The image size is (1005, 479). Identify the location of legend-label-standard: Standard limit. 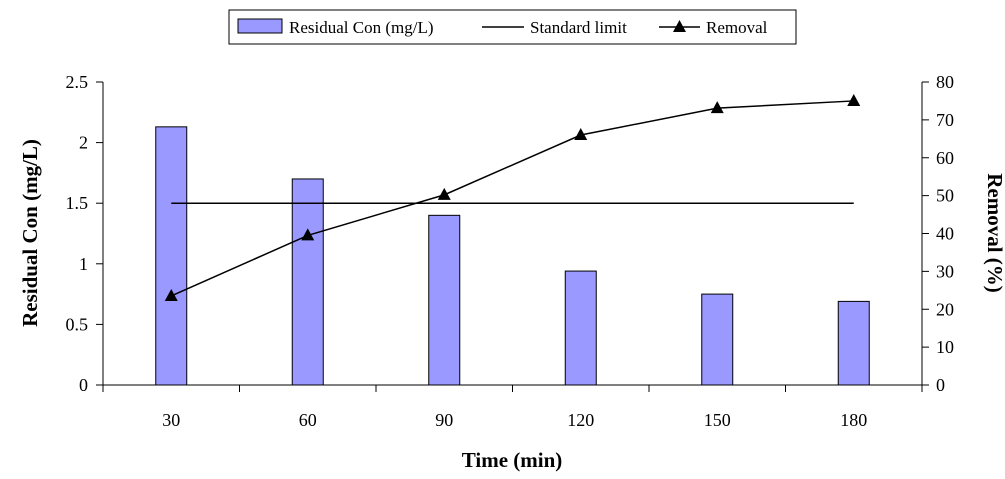
(578, 27).